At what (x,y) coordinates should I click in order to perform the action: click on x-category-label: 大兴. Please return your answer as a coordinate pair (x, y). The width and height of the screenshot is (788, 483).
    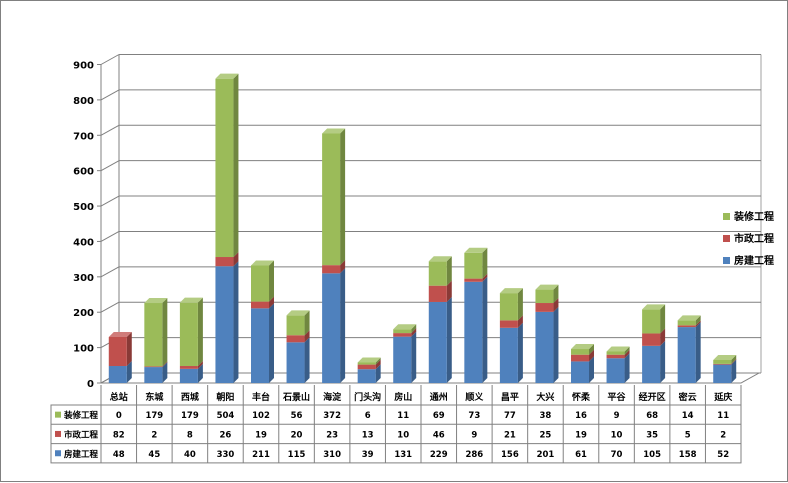
    Looking at the image, I should click on (545, 397).